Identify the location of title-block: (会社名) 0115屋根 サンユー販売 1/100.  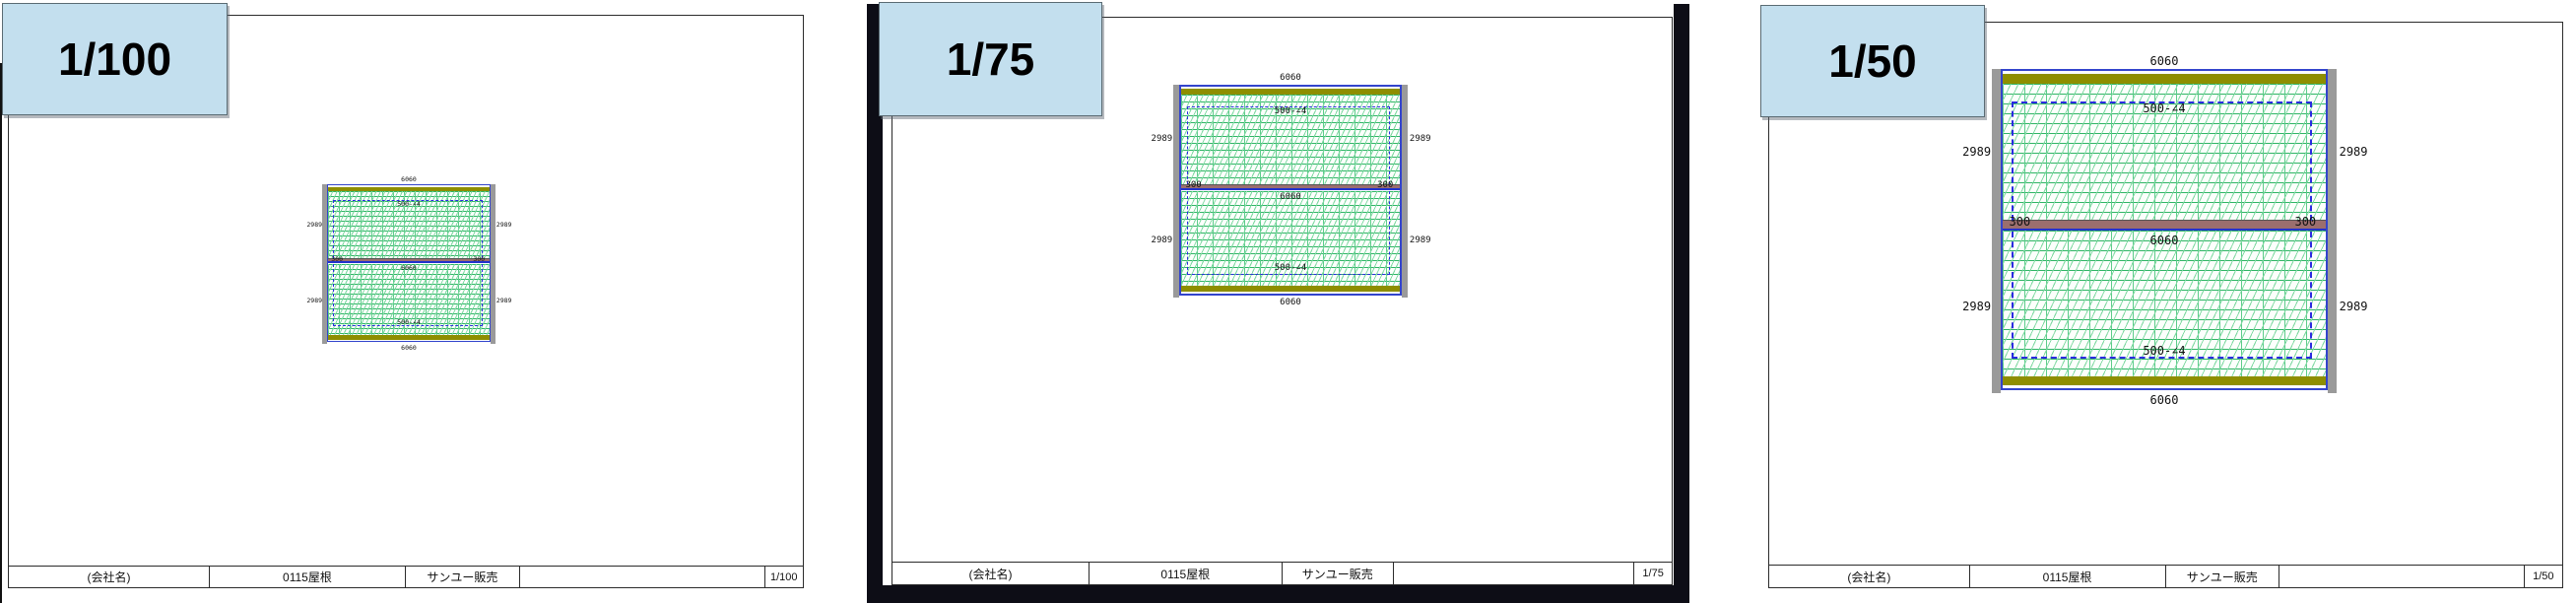
(406, 577).